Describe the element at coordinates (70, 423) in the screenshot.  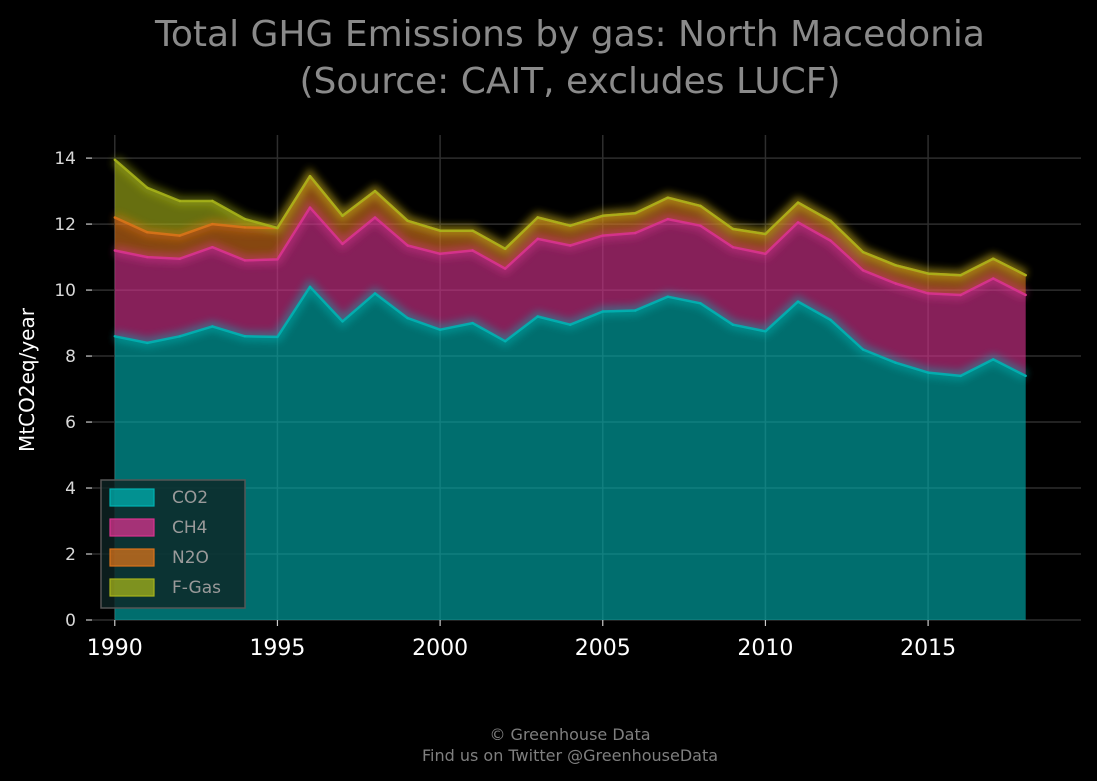
I see `y-tick-label: 6` at that location.